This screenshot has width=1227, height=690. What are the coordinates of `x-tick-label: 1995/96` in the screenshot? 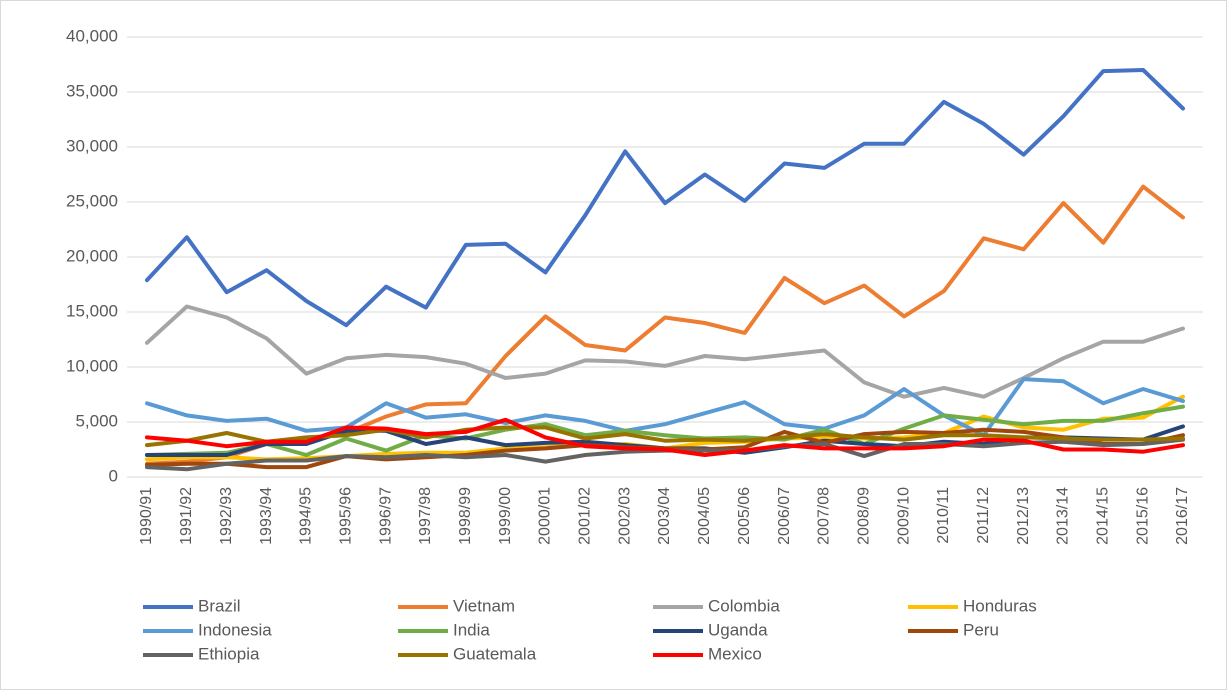 It's located at (345, 516).